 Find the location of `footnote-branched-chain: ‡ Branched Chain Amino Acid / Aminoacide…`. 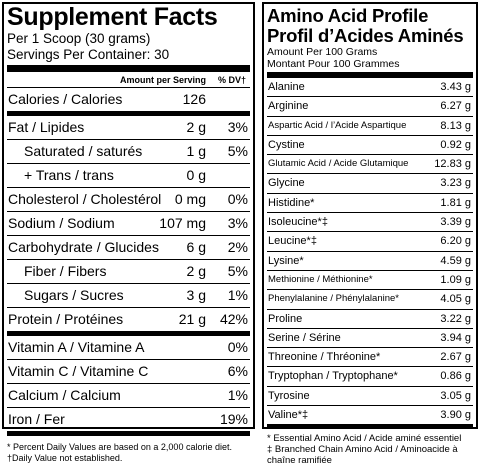

footnote-branched-chain: ‡ Branched Chain Amino Acid / Aminoacide… is located at coordinates (362, 455).